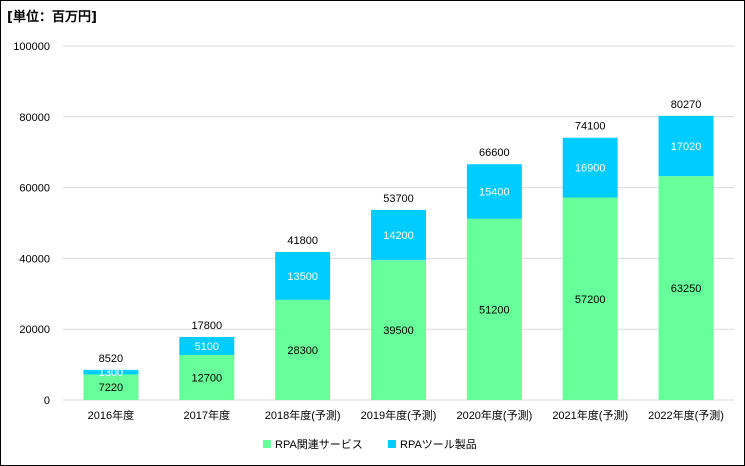 Image resolution: width=745 pixels, height=466 pixels. I want to click on y-tick-label: 40000, so click(34, 259).